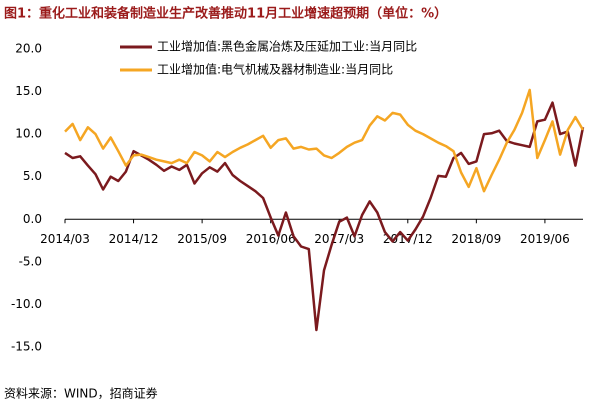  Describe the element at coordinates (202, 239) in the screenshot. I see `x-tick-label: 2015/09` at that location.